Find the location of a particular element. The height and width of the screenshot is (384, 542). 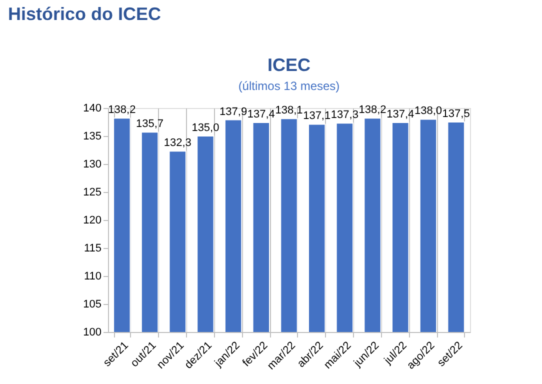

data-label: 137,5 is located at coordinates (456, 114).